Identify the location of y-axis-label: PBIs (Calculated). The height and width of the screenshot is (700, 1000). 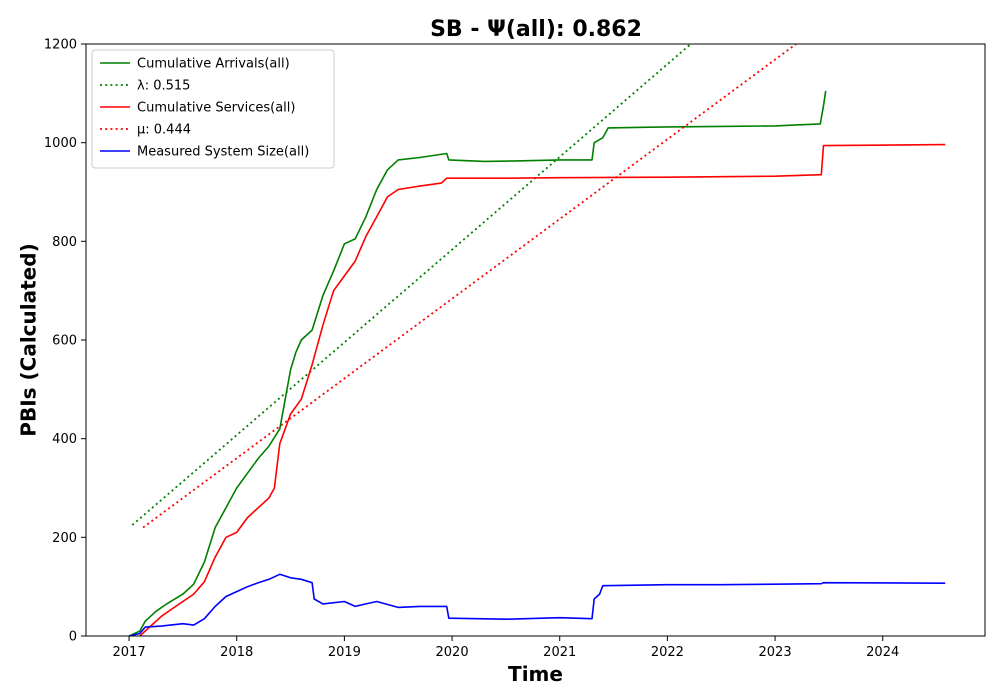
(29, 339).